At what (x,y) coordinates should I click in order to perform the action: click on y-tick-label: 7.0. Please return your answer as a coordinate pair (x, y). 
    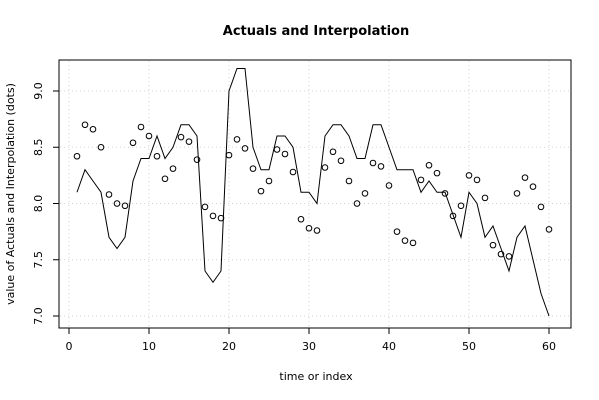
    Looking at the image, I should click on (38, 316).